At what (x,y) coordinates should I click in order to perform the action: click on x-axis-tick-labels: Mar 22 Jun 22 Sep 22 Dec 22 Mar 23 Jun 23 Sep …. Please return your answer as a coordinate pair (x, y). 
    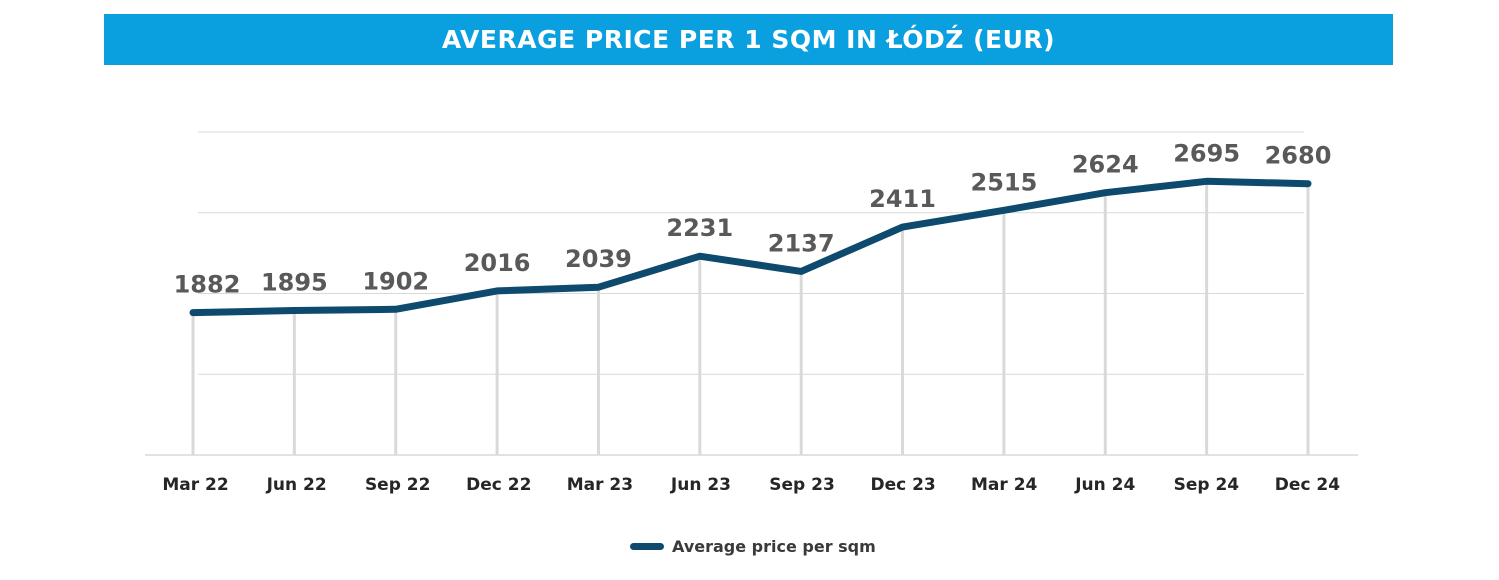
    Looking at the image, I should click on (751, 485).